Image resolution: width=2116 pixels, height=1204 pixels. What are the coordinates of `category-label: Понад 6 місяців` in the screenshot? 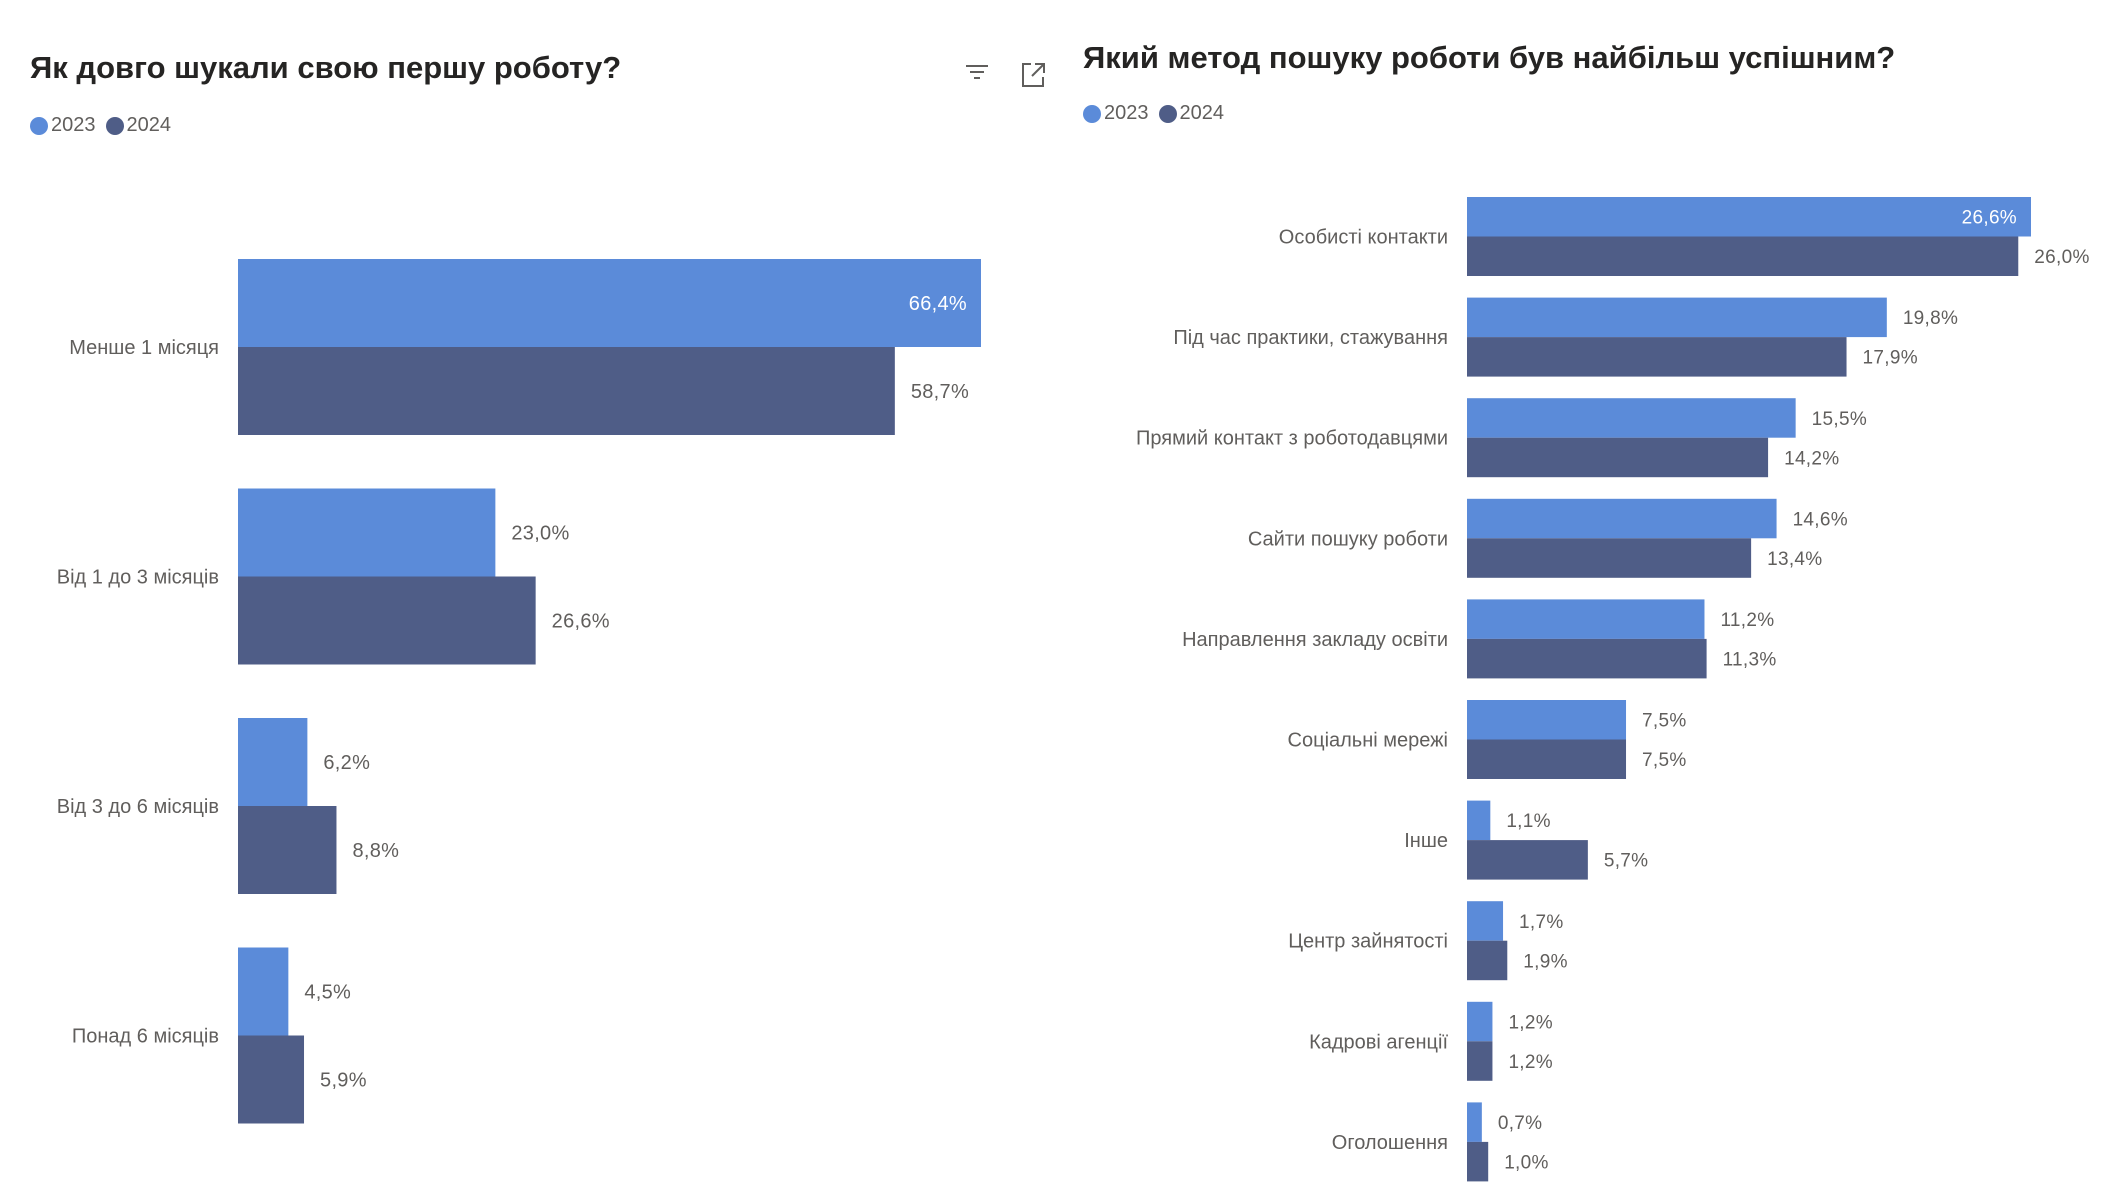 It's located at (145, 1037).